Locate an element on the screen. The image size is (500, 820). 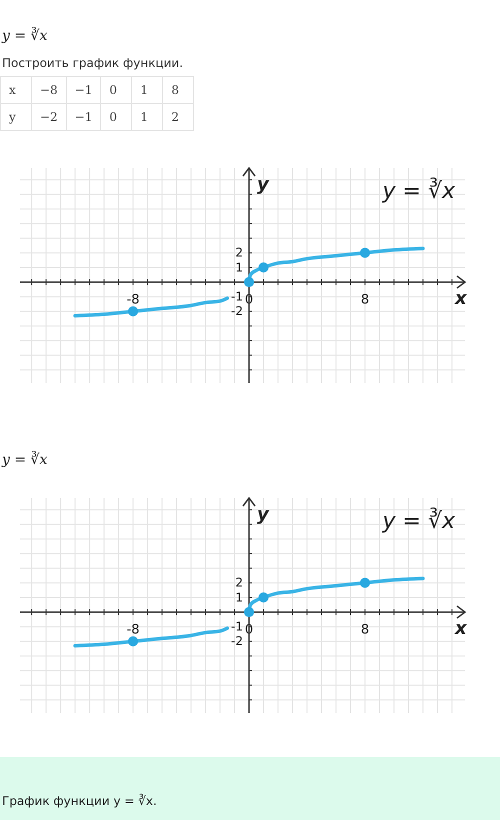
text: График функции y = ∛x. is located at coordinates (79, 801).